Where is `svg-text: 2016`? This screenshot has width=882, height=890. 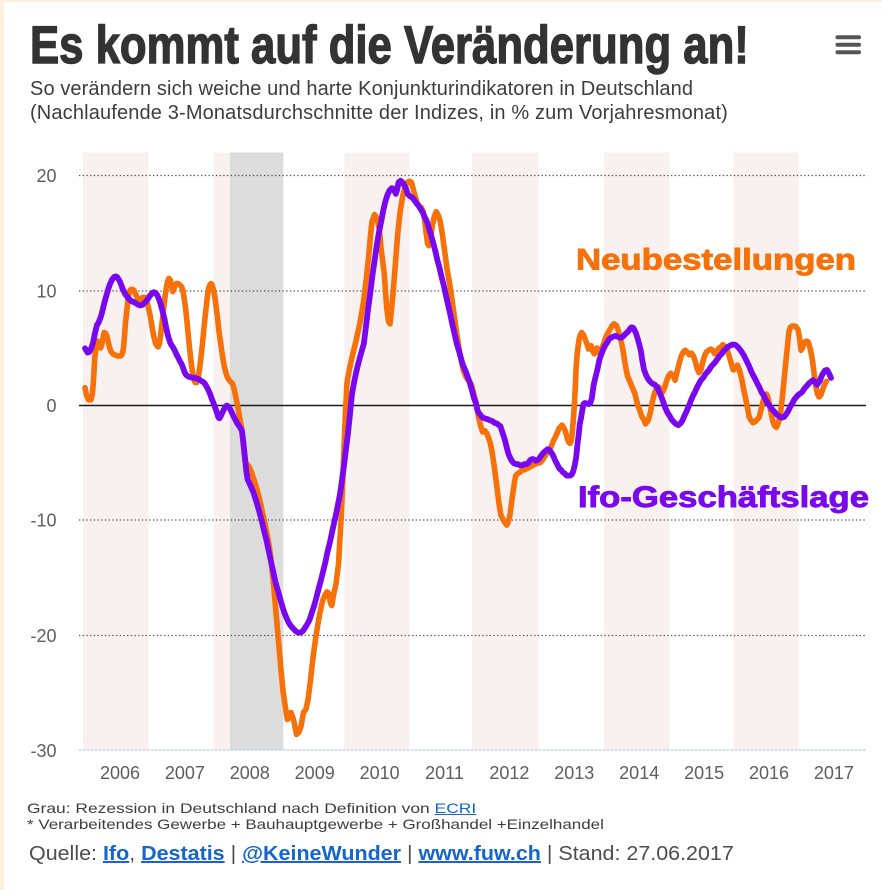
svg-text: 2016 is located at coordinates (769, 773).